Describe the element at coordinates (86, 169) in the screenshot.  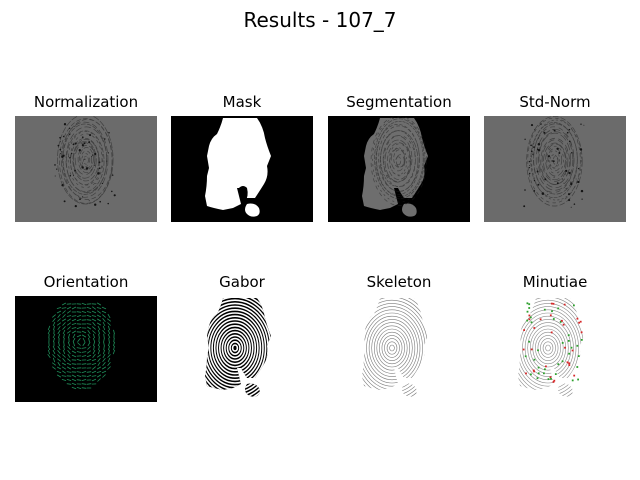
I see `fingerprint-gray-image` at that location.